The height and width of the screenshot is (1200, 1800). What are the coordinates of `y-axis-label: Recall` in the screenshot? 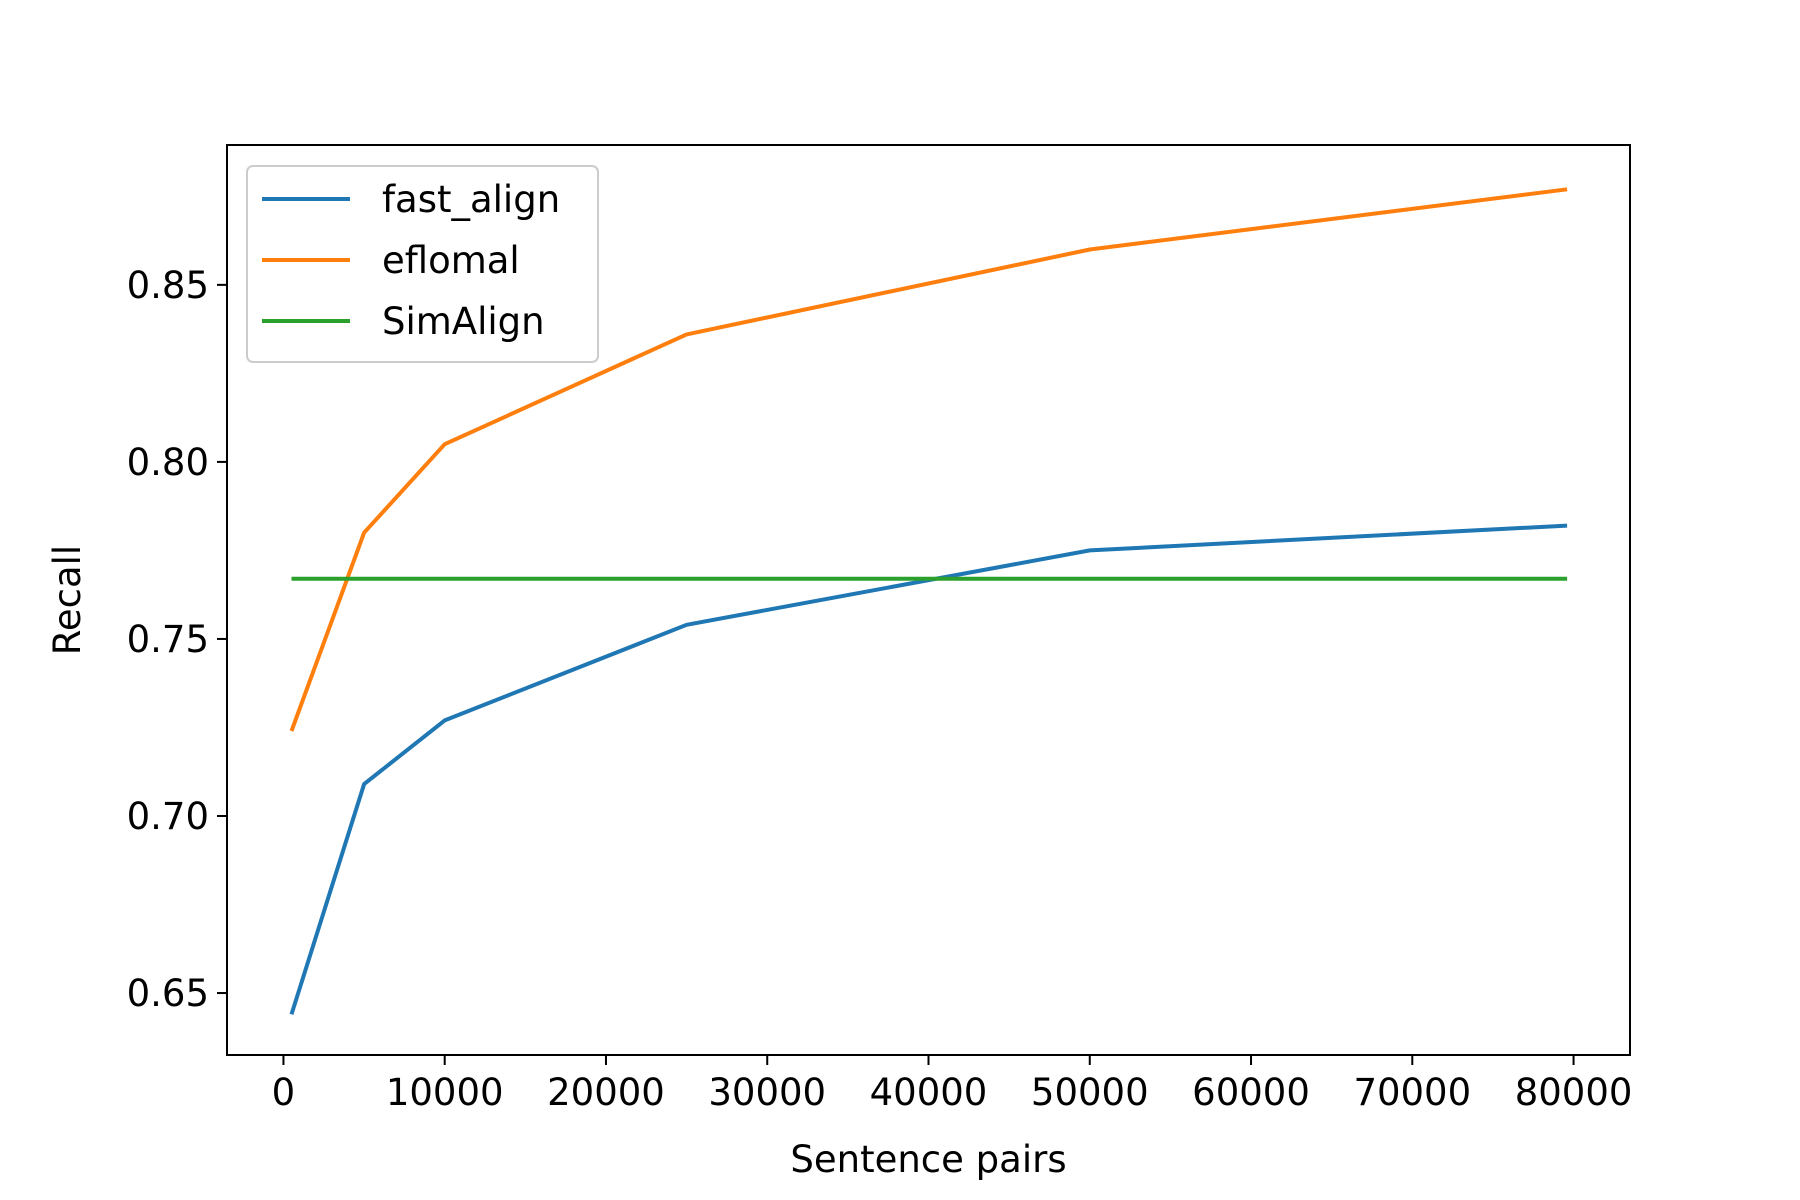 It's located at (67, 600).